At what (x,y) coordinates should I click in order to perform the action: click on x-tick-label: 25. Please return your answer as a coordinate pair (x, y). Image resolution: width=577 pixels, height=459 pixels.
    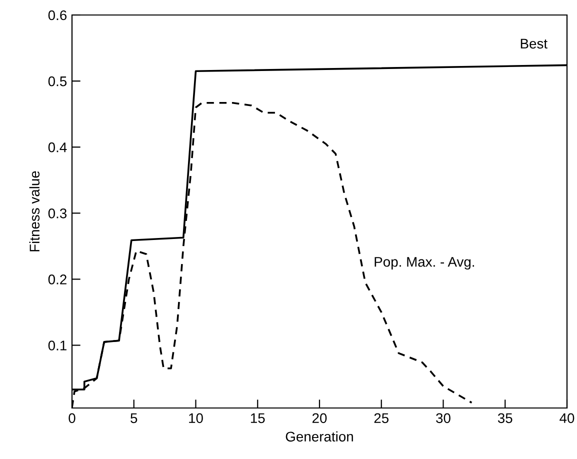
    Looking at the image, I should click on (381, 418).